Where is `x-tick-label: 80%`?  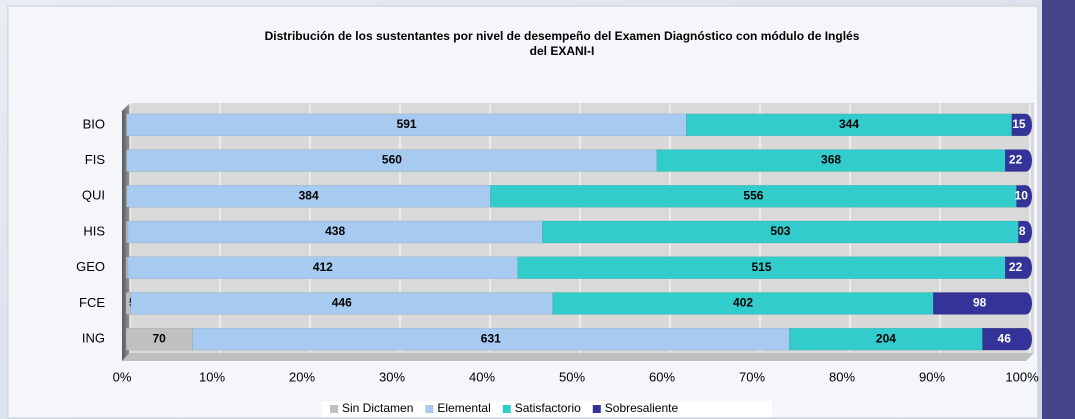 x-tick-label: 80% is located at coordinates (842, 376).